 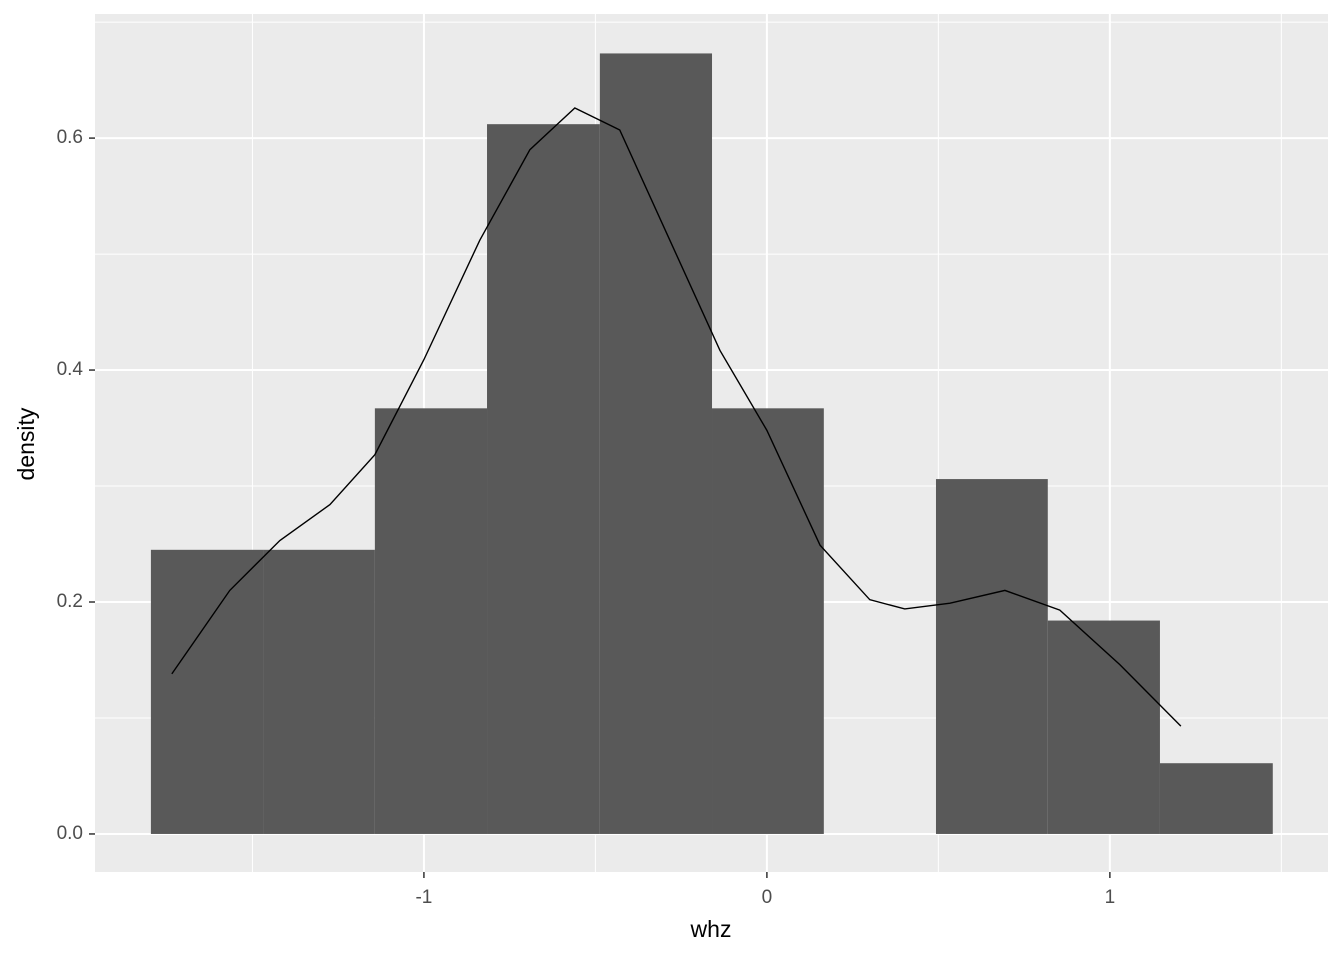 What do you see at coordinates (711, 929) in the screenshot?
I see `x-axis-title: whz` at bounding box center [711, 929].